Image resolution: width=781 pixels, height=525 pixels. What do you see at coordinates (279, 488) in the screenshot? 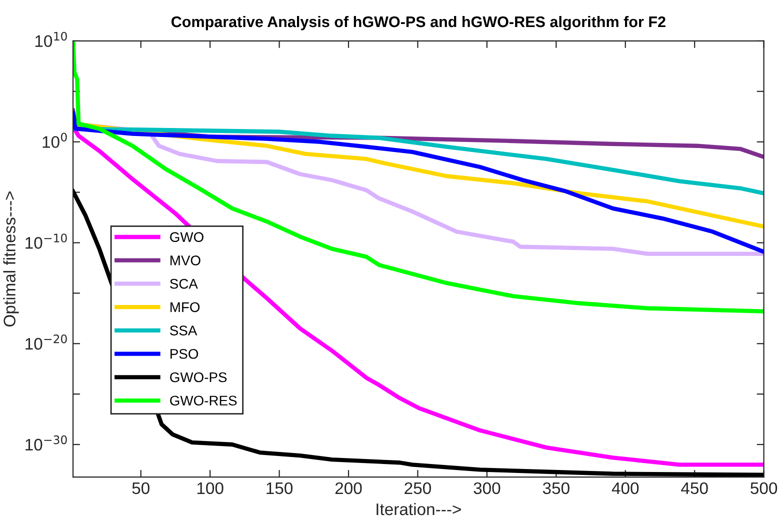
I see `x-tick-label: 150` at bounding box center [279, 488].